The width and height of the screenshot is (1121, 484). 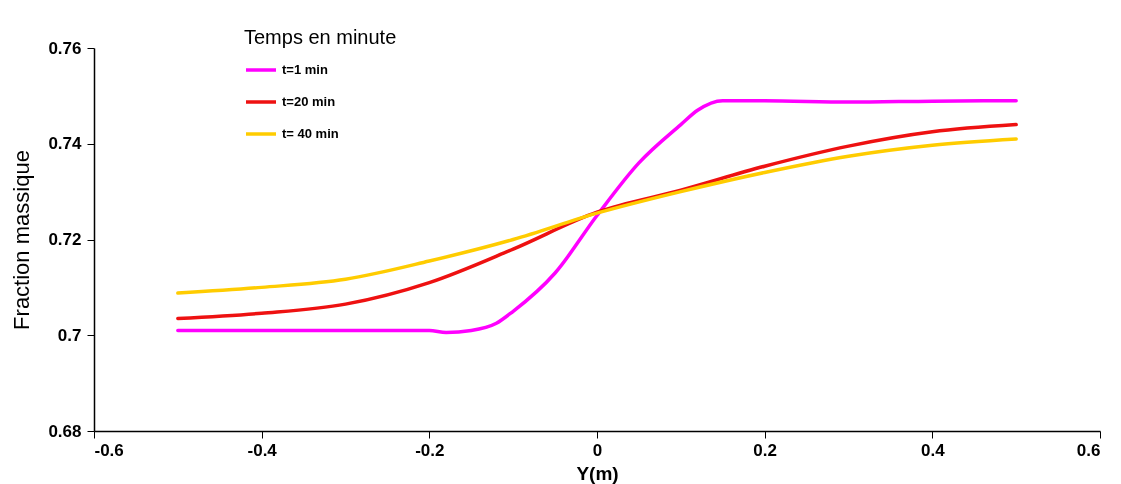 I want to click on y-tick-label: 0.72, so click(x=65, y=239).